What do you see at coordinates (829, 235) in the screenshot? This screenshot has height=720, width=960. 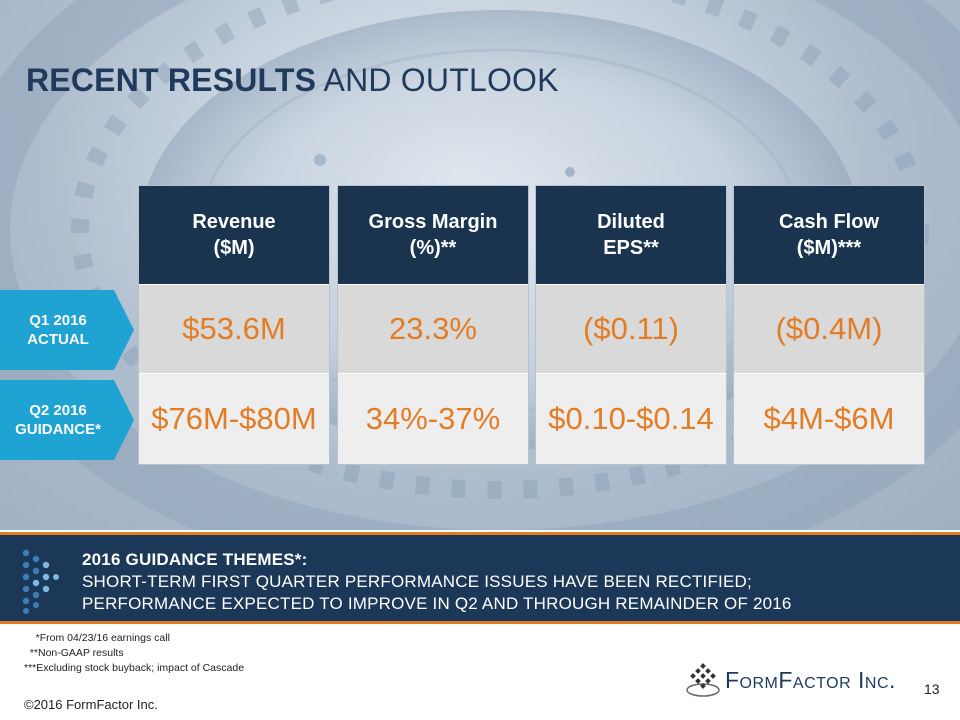 I see `column-header: Cash Flow ($M)***` at bounding box center [829, 235].